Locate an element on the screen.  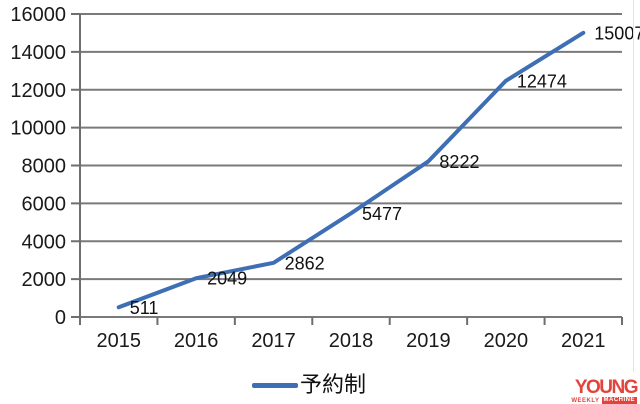
brand-logo-subtext-box: MACHINE is located at coordinates (619, 400).